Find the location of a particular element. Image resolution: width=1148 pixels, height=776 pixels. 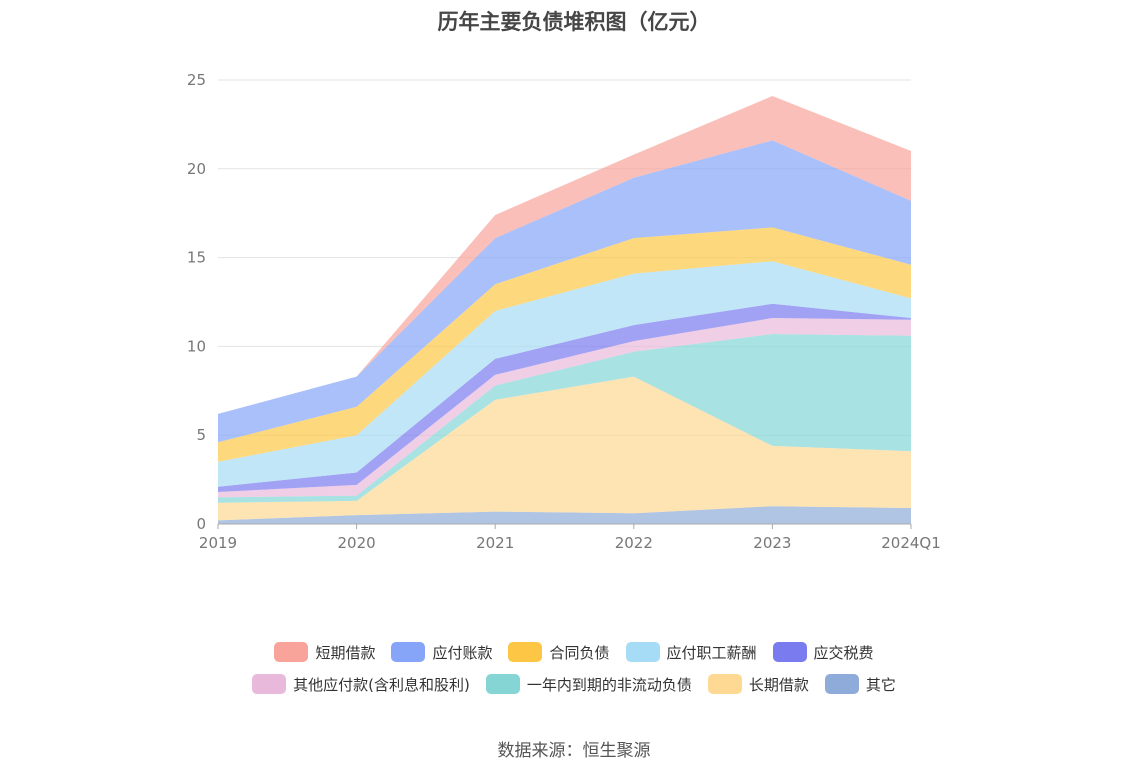

legend-item: 其它 is located at coordinates (860, 684).